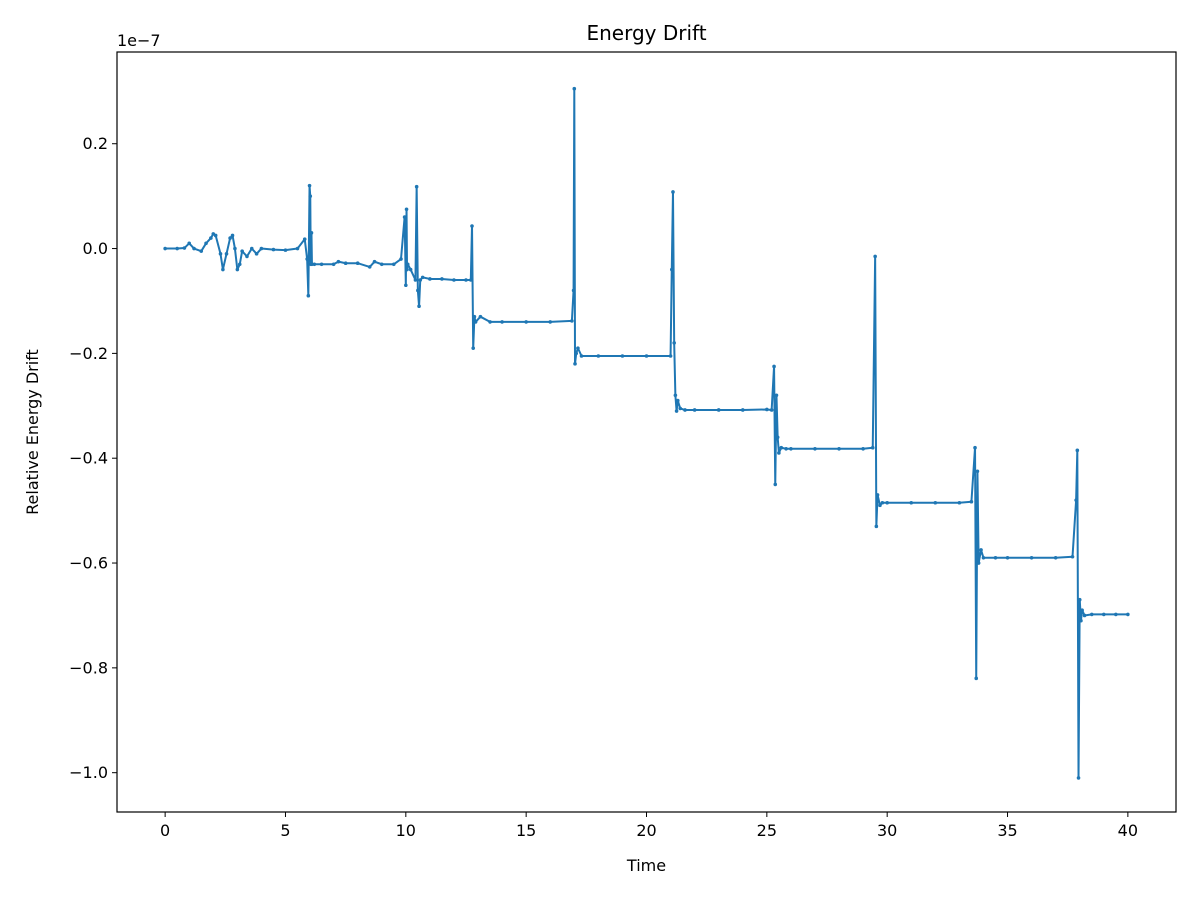 Image resolution: width=1200 pixels, height=900 pixels. I want to click on y-tick-label: −0.4, so click(88, 458).